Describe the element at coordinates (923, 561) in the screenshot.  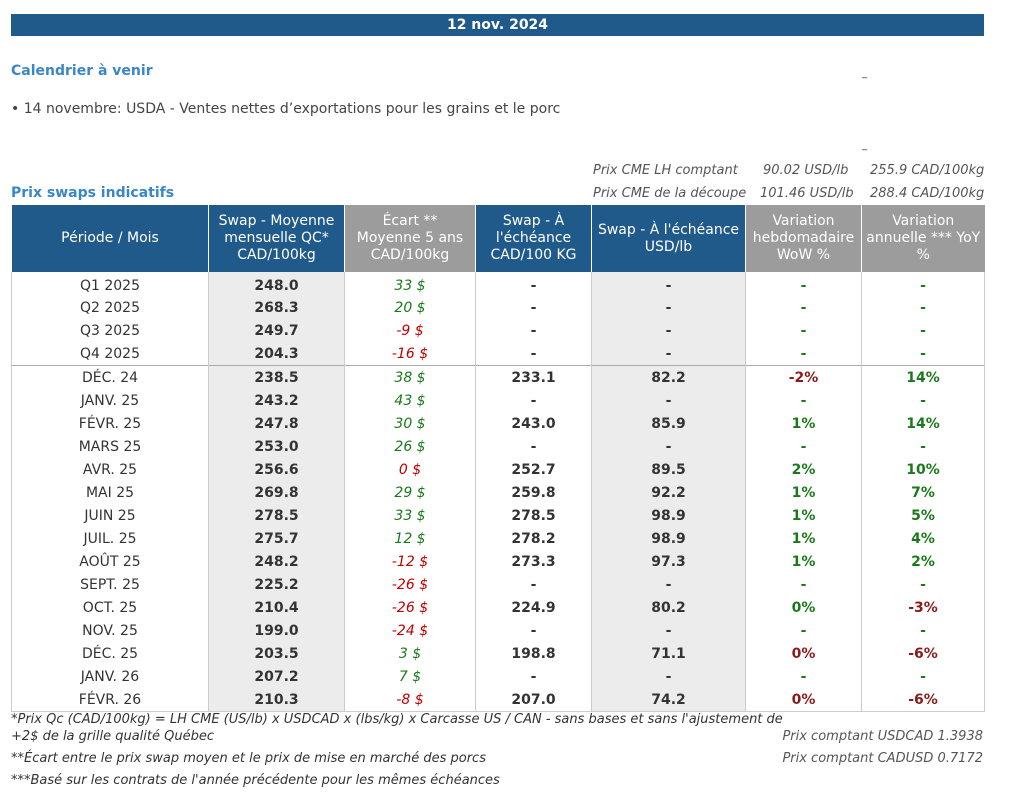
I see `yoy-cell: 2%` at that location.